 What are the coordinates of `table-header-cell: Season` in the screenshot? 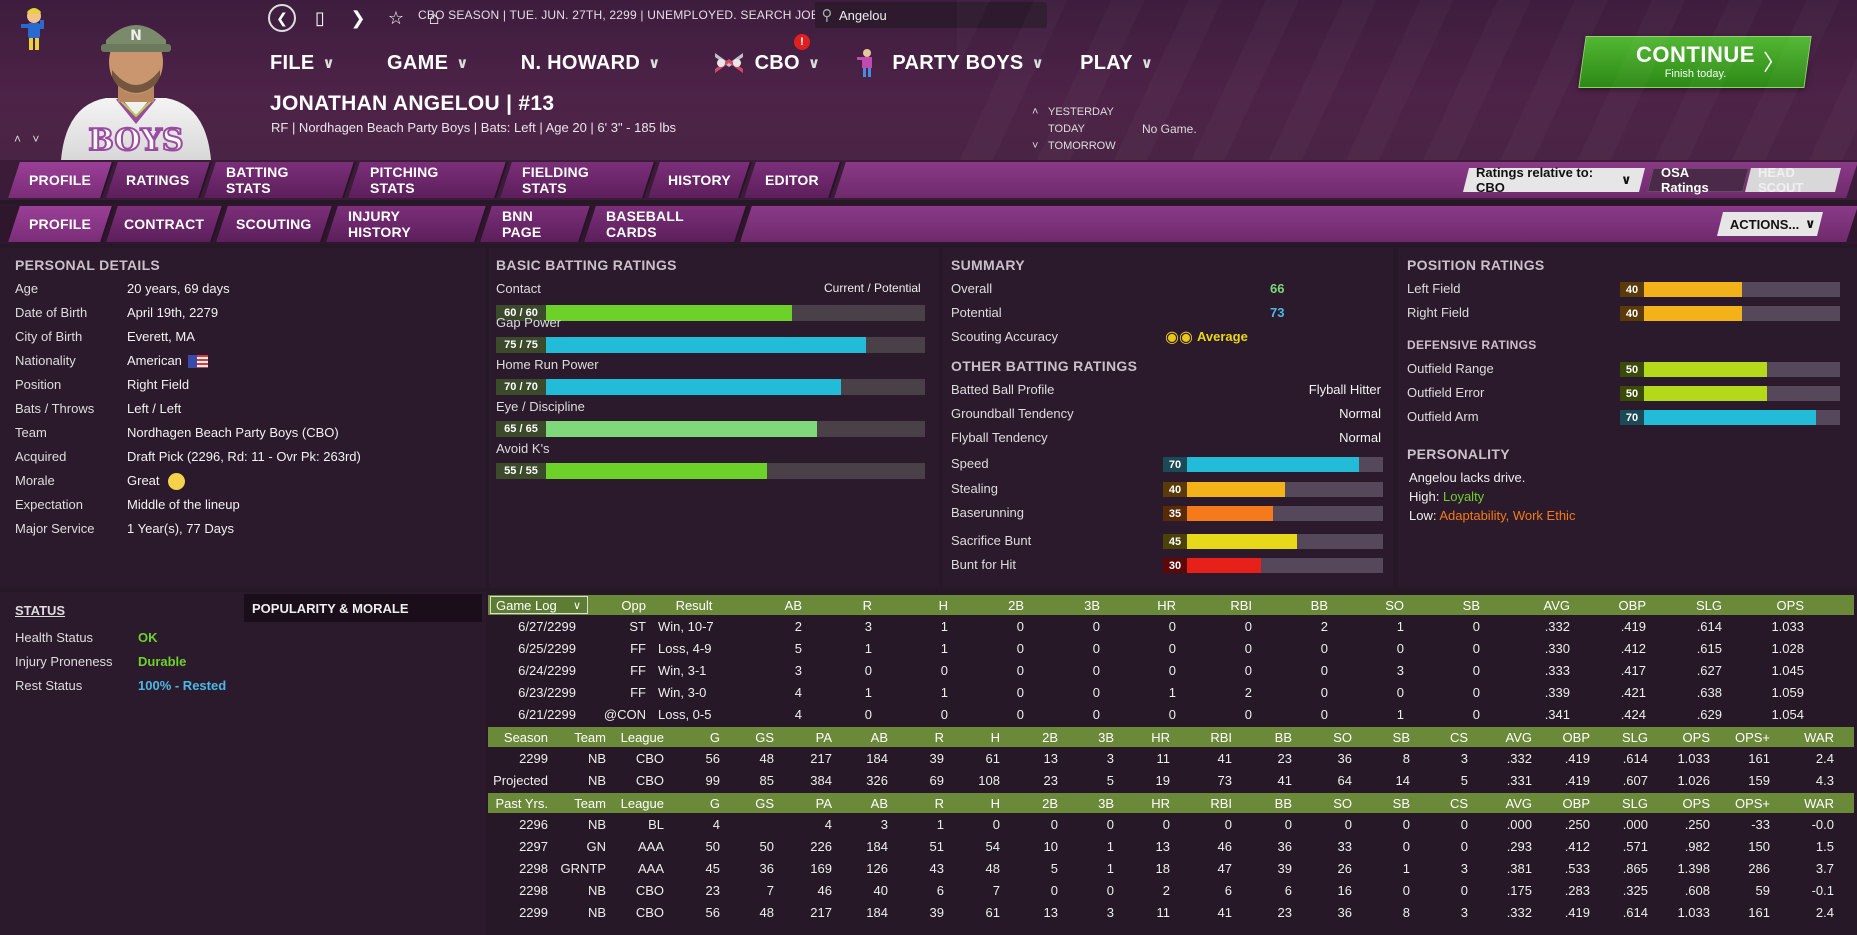 It's located at (525, 737).